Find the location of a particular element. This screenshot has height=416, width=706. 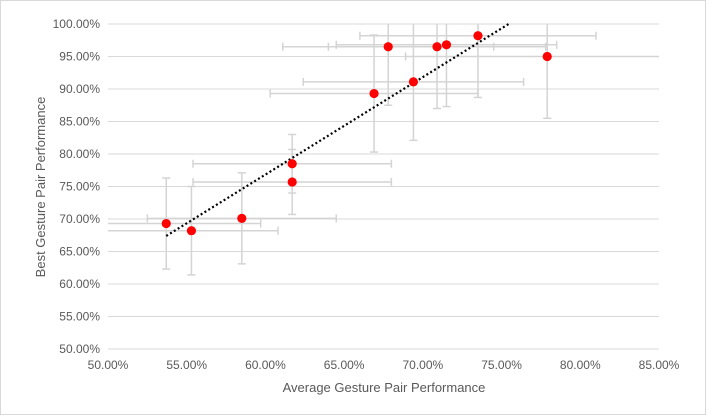

x-tick-label: 75.00% is located at coordinates (501, 365).